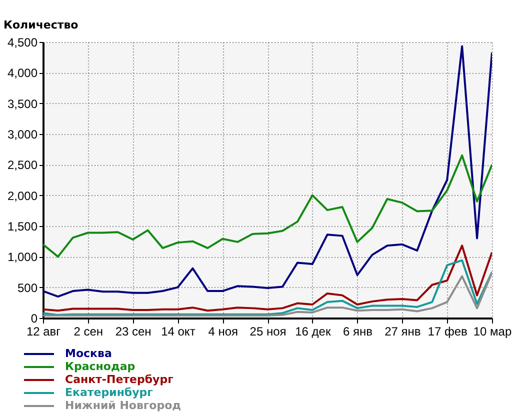 The image size is (520, 418). Describe the element at coordinates (223, 331) in the screenshot. I see `x-tick-label: 4 ноя` at that location.